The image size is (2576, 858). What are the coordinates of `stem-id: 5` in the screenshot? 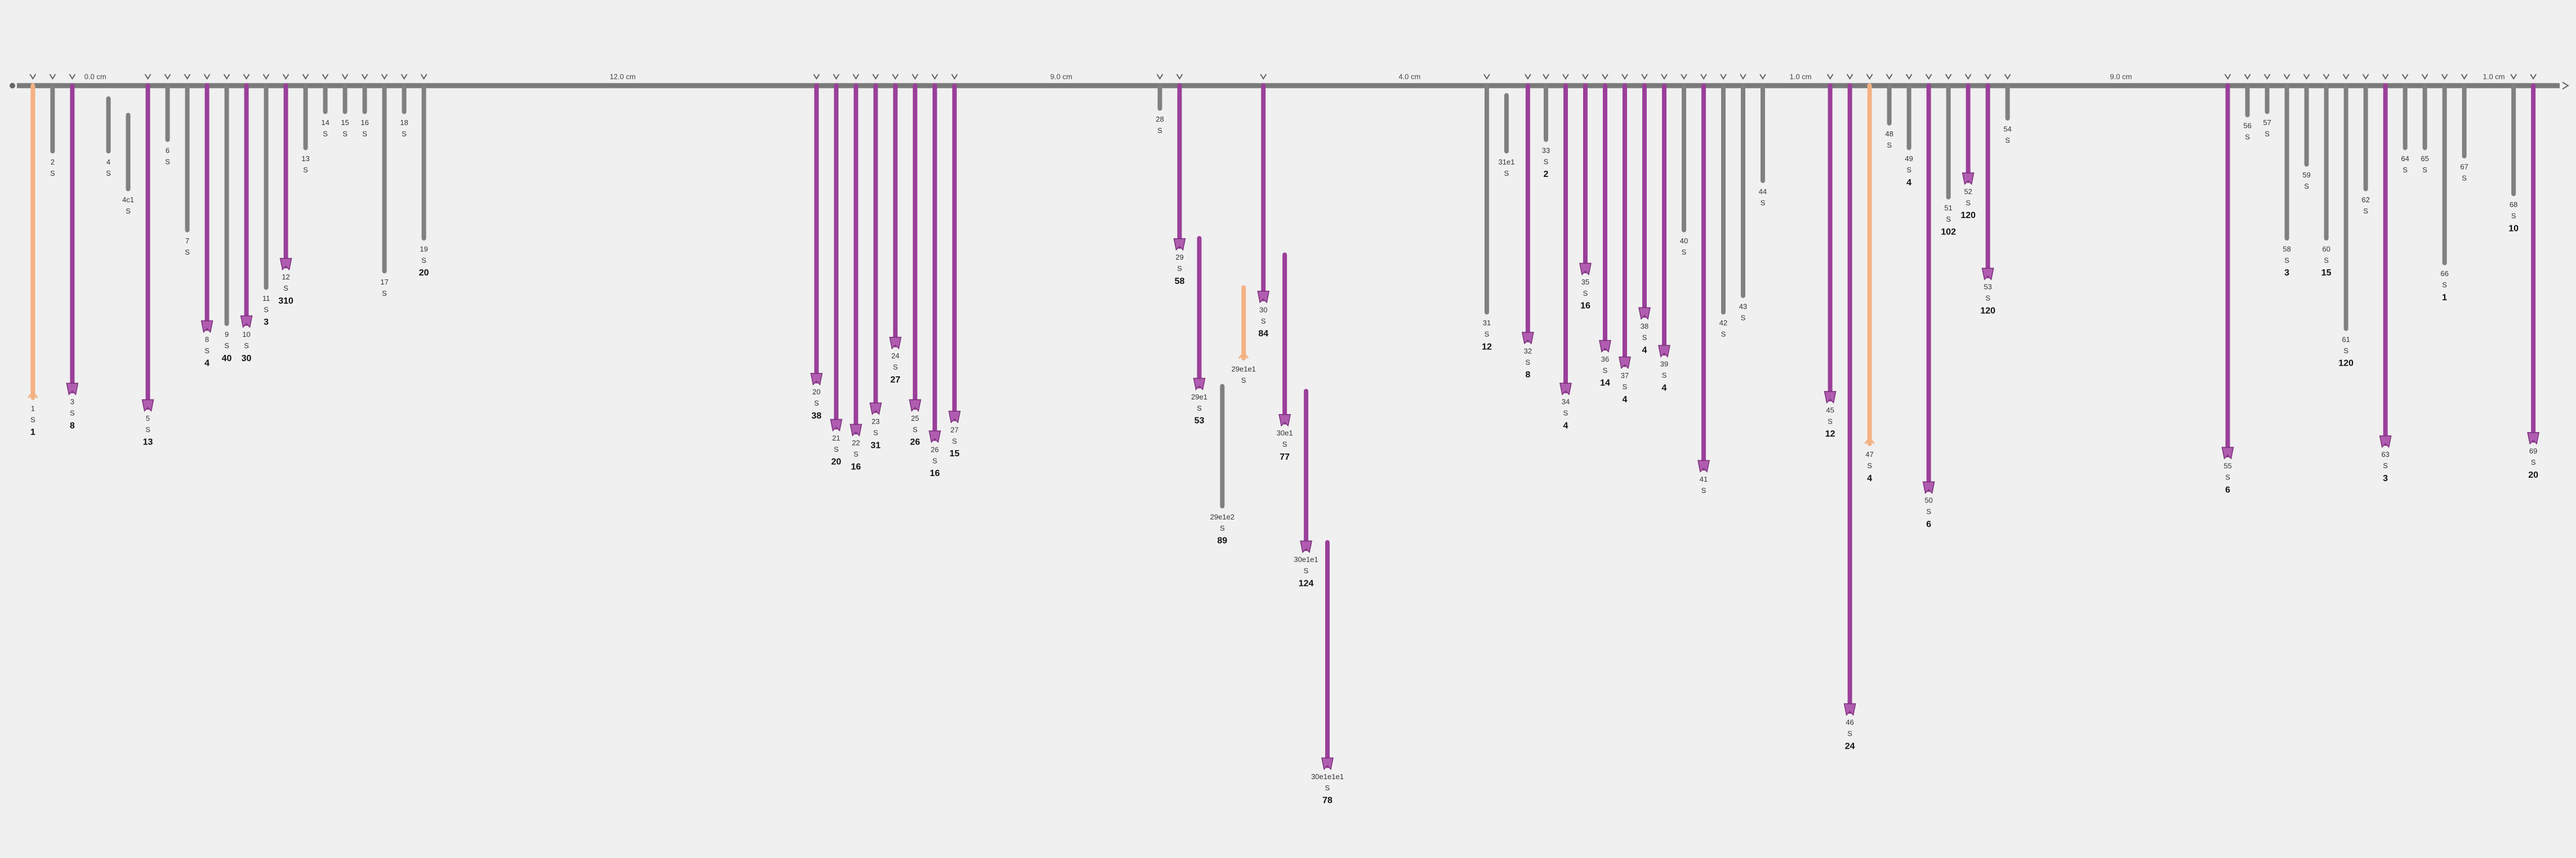 It's located at (148, 418).